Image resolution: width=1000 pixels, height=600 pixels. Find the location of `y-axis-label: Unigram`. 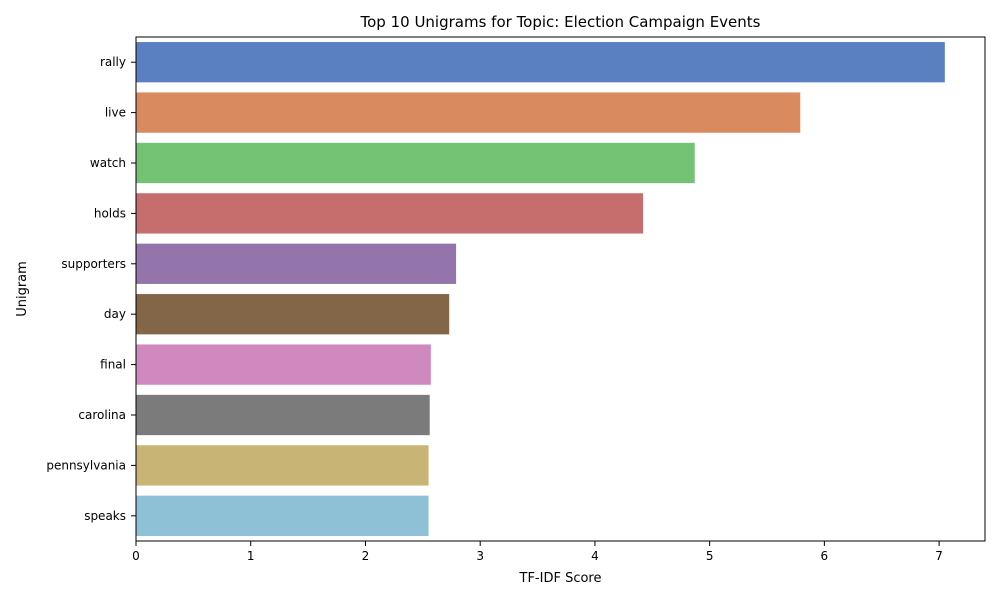

y-axis-label: Unigram is located at coordinates (22, 289).